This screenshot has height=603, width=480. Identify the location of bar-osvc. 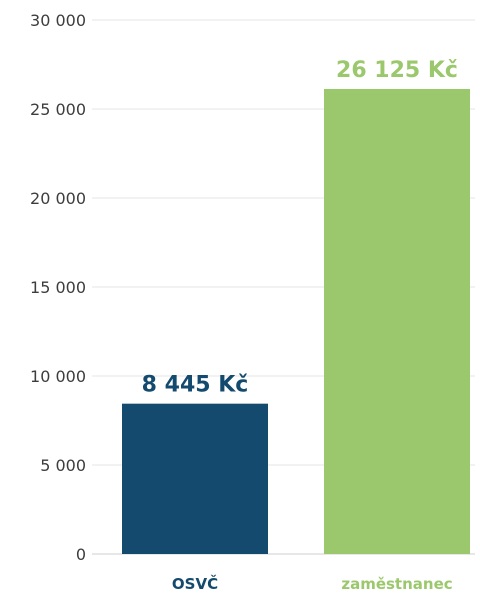
(195, 478).